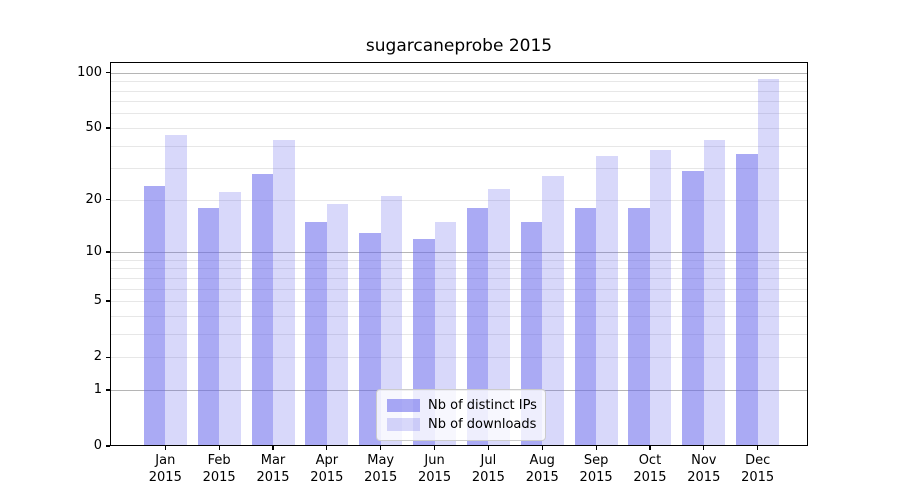  What do you see at coordinates (650, 460) in the screenshot?
I see `x-tick-month: Oct` at bounding box center [650, 460].